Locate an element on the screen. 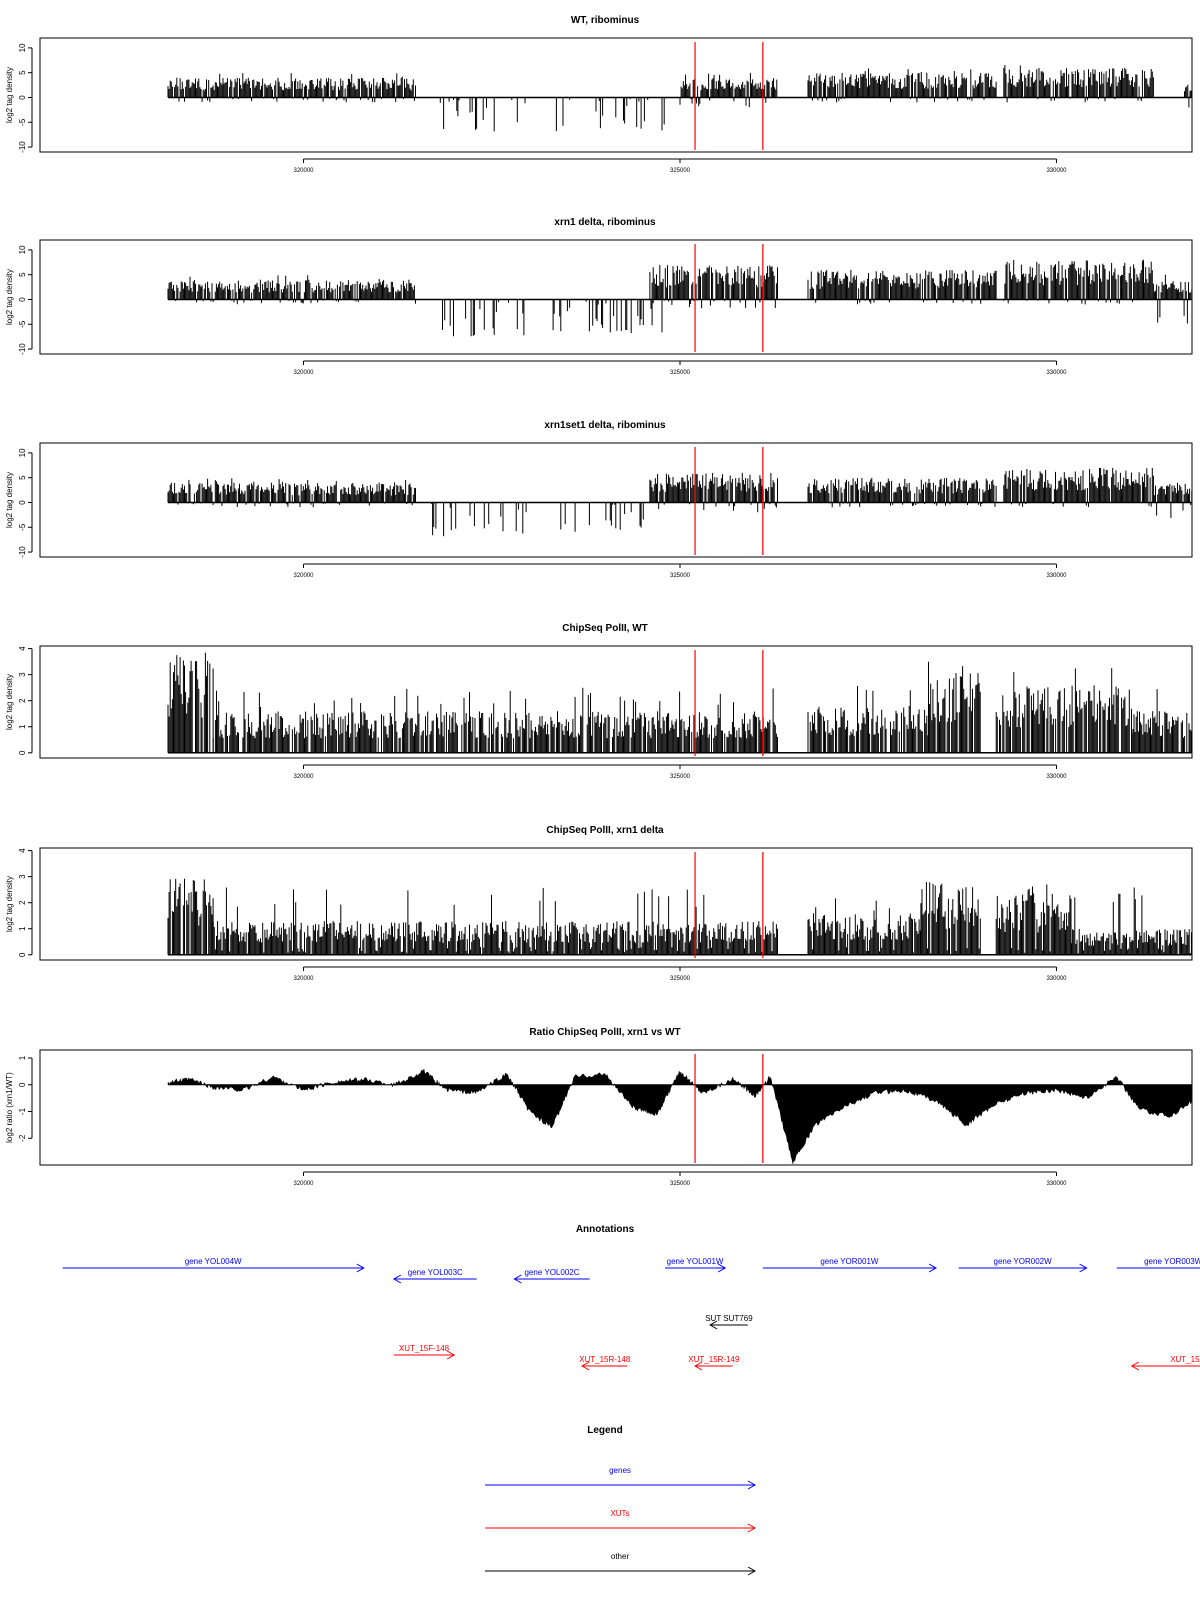 This screenshot has height=1600, width=1200. arrow-label: gene YOR002W is located at coordinates (1023, 1261).